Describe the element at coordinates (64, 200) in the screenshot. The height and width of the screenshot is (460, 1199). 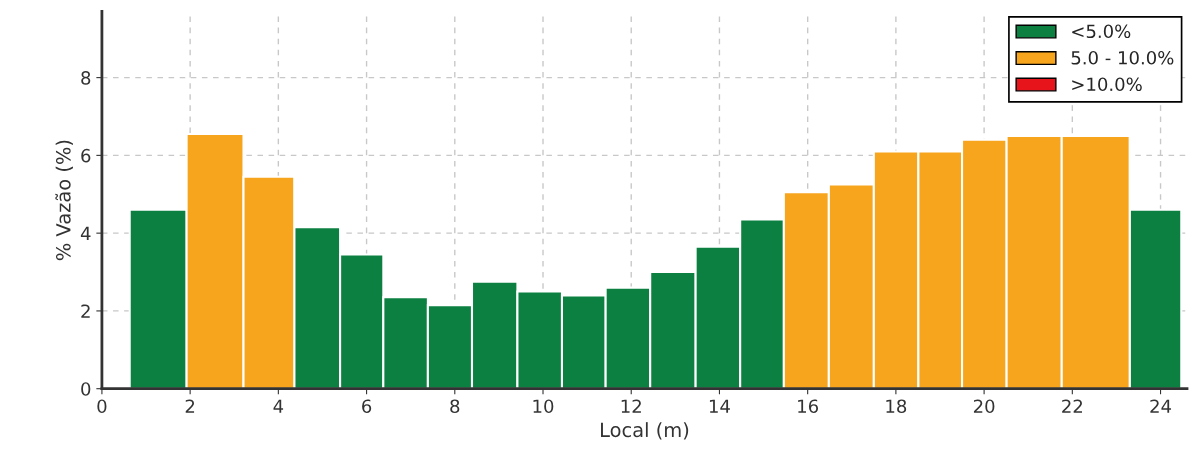
I see `y-axis-title: % Vazão (%)` at that location.